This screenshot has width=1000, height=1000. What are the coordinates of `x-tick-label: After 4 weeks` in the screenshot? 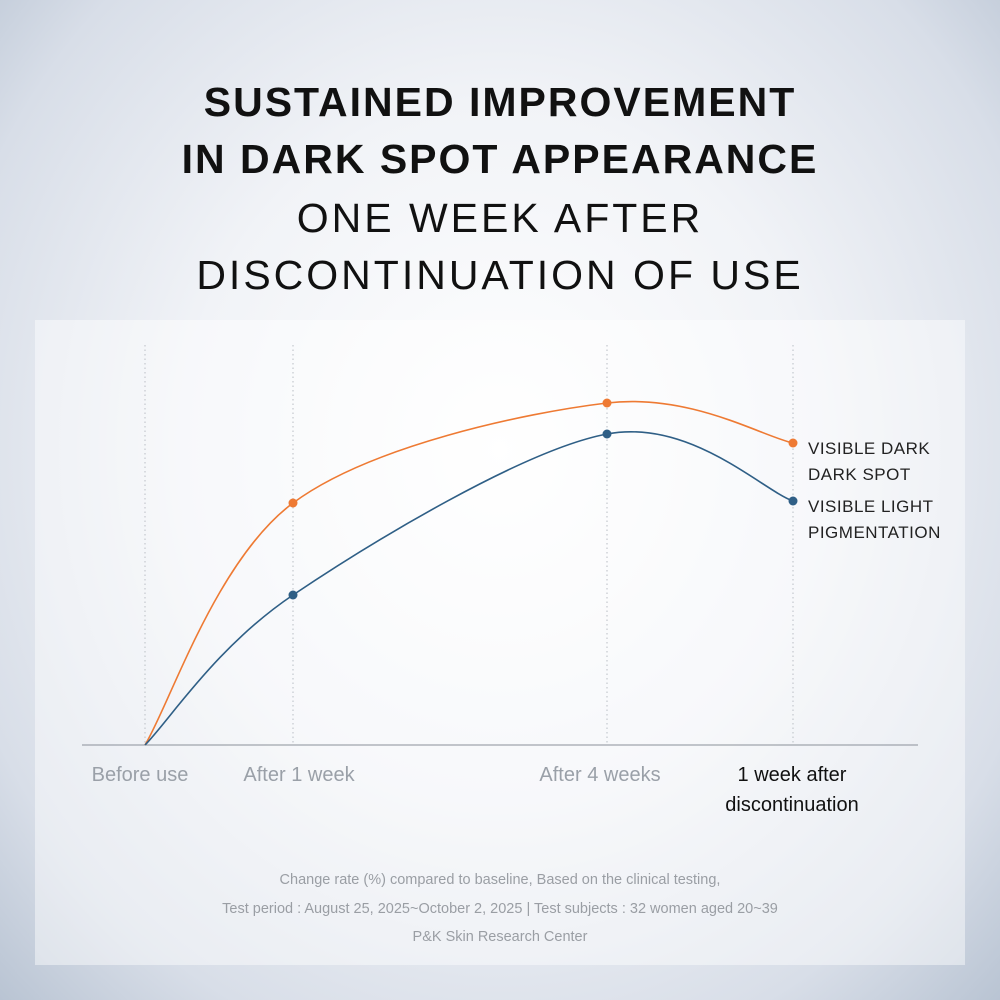 It's located at (600, 775).